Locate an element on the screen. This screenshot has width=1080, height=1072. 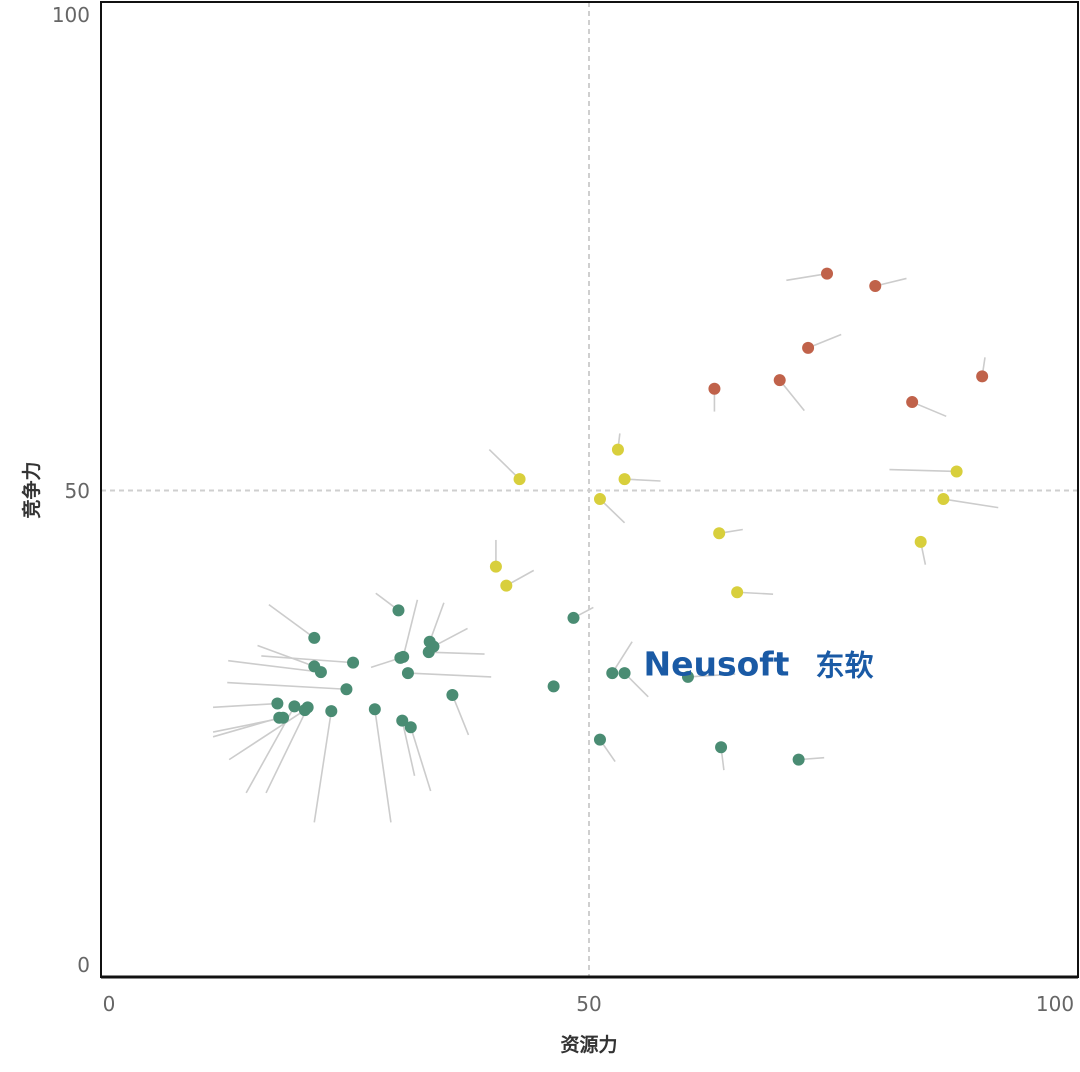
y-tick-label: 0 is located at coordinates (83, 965).